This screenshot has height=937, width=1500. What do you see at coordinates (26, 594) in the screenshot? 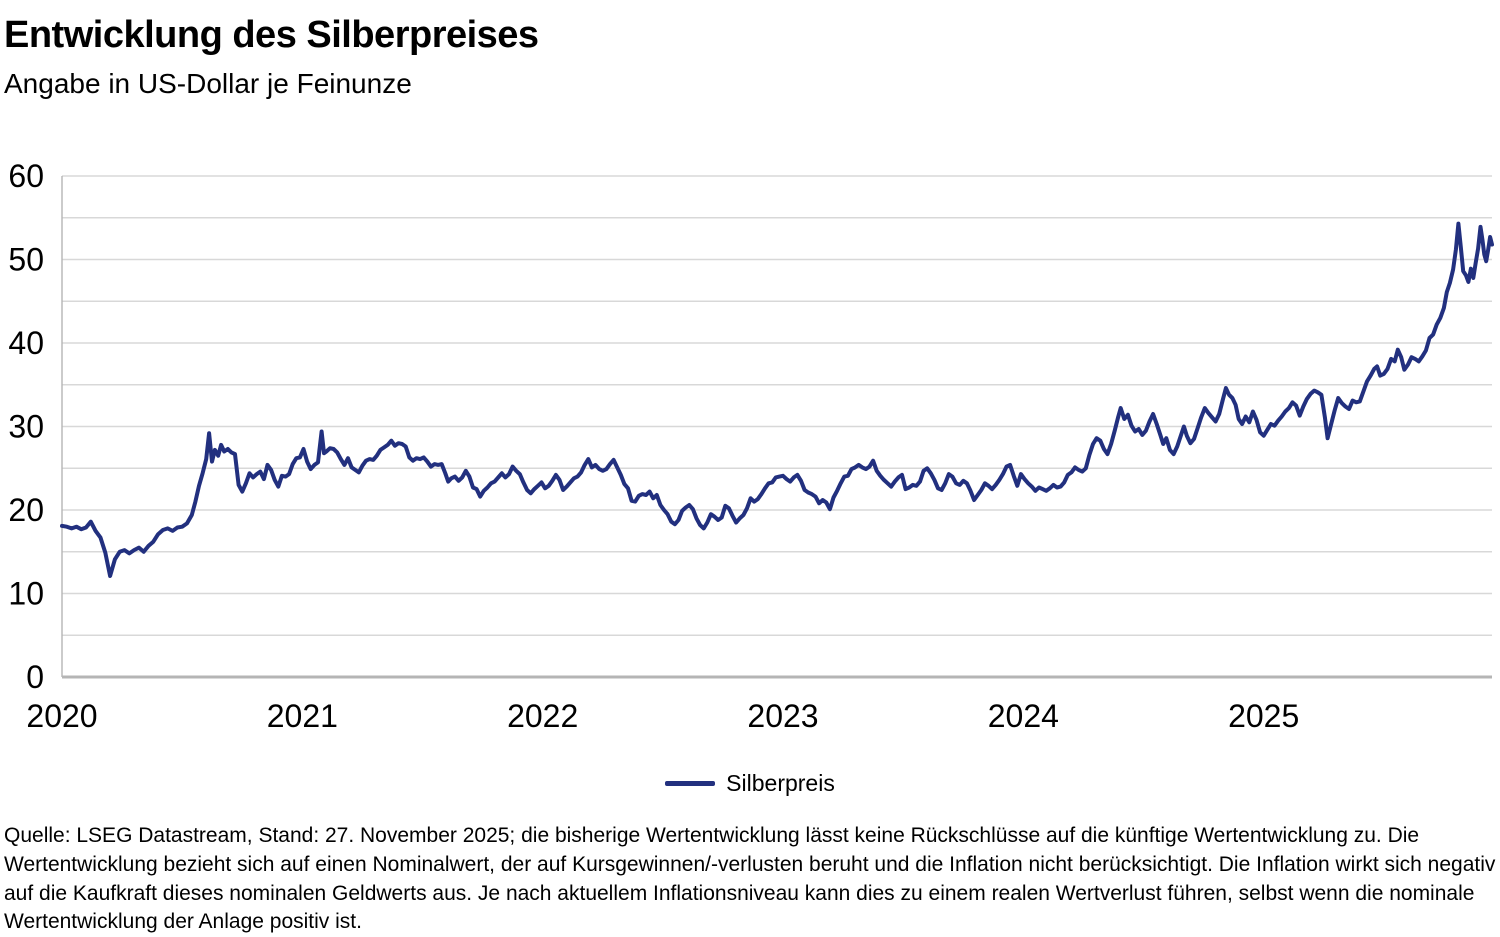
I see `y-axis-label: 10` at bounding box center [26, 594].